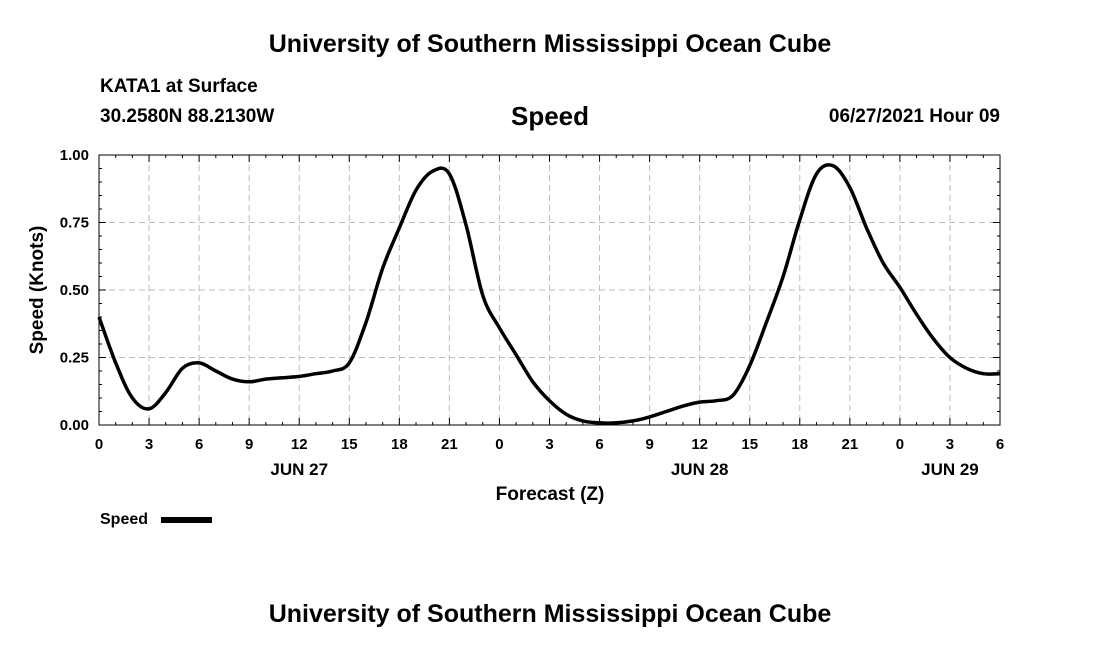 The width and height of the screenshot is (1100, 650). I want to click on station-label: KATA1 at Surface, so click(179, 86).